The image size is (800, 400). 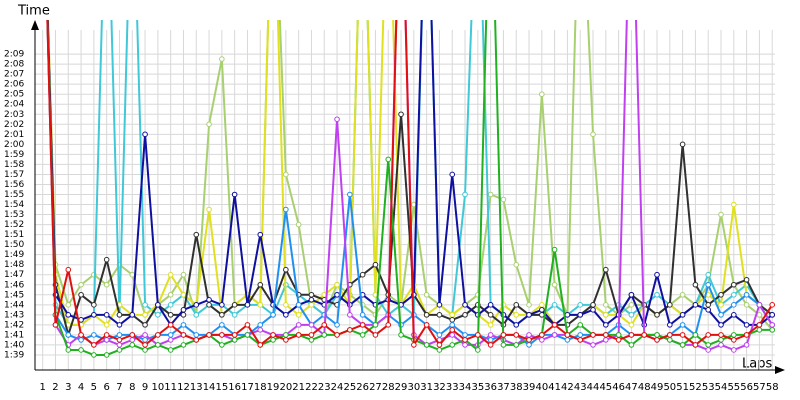 What do you see at coordinates (772, 387) in the screenshot?
I see `x-tick-label: 58` at bounding box center [772, 387].